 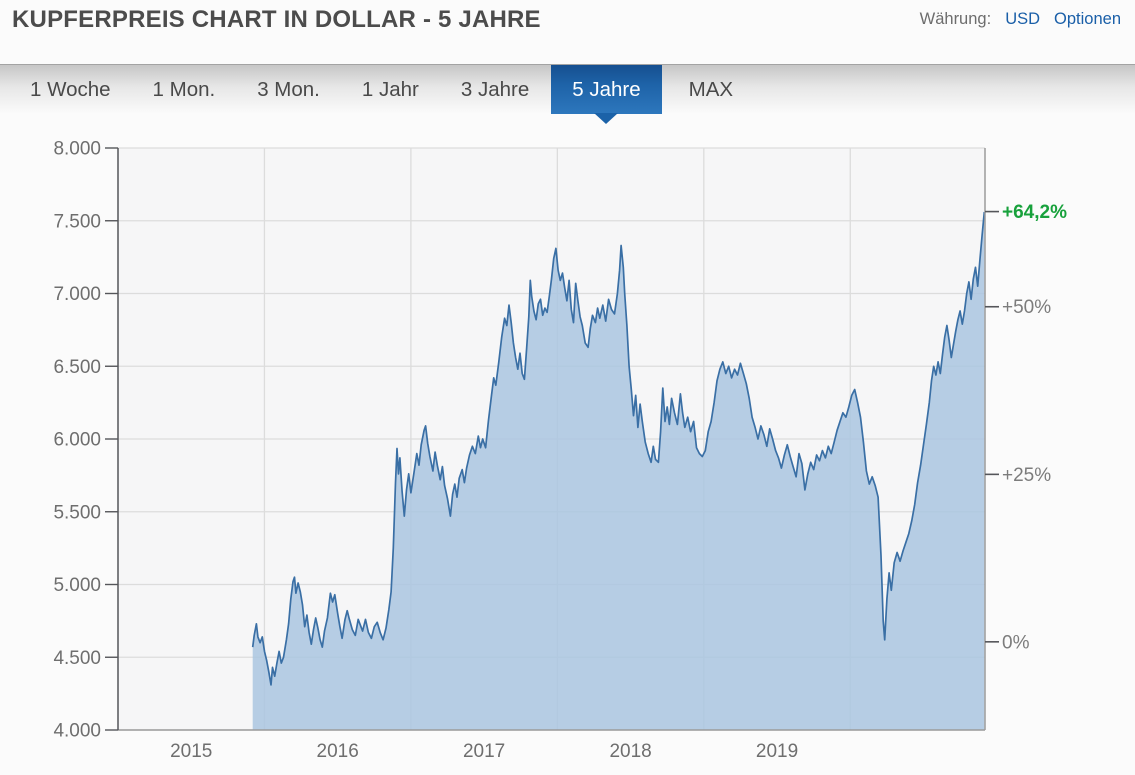 I want to click on tab-5-jahre-label: 5 Jahre, so click(x=606, y=89).